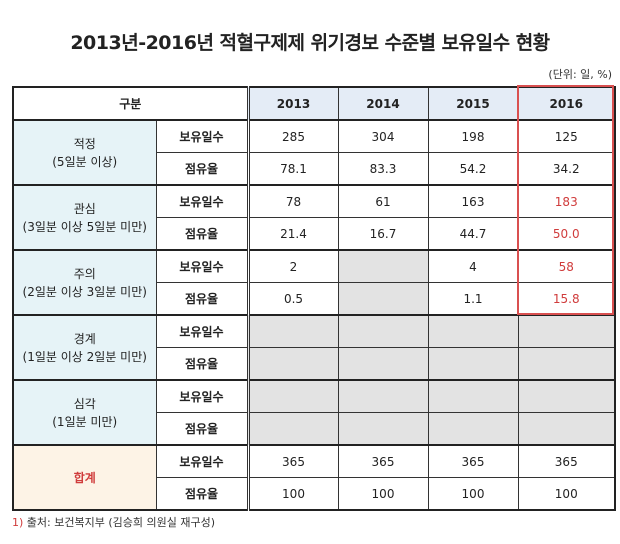 This screenshot has width=620, height=544. Describe the element at coordinates (84, 356) in the screenshot. I see `category-range: (1일분 이상 2일분 미만)` at that location.